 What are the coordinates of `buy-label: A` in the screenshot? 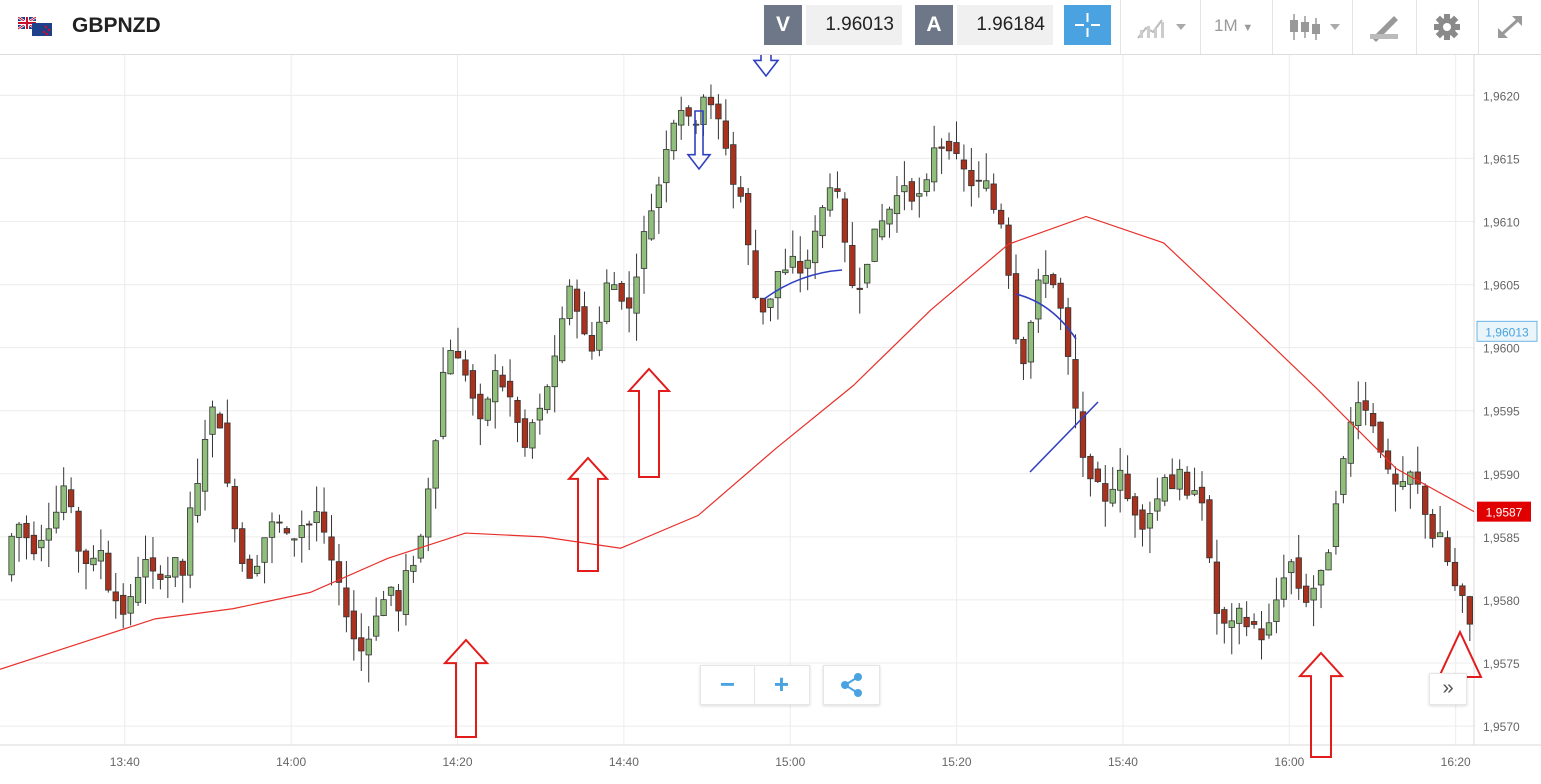 It's located at (934, 25).